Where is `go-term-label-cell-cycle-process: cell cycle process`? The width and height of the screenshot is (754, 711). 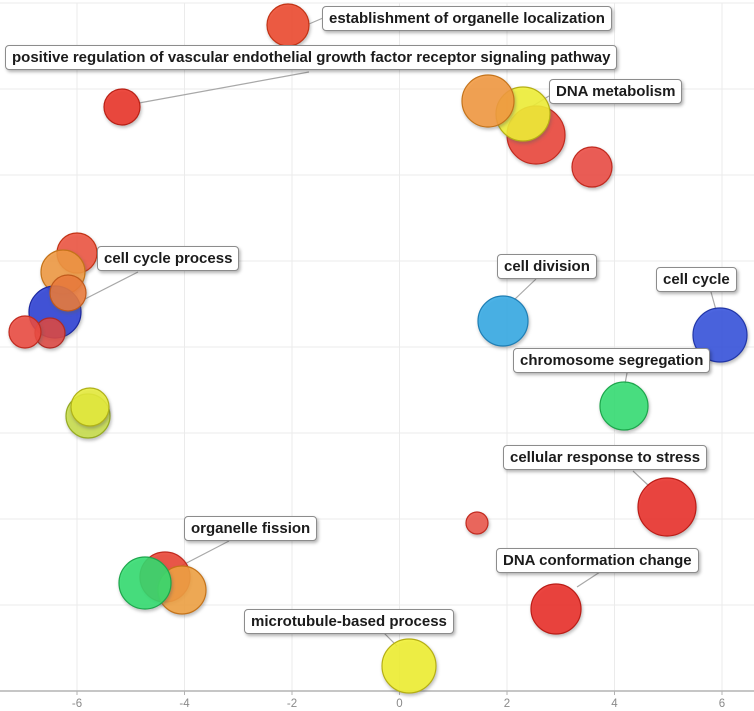 go-term-label-cell-cycle-process: cell cycle process is located at coordinates (168, 258).